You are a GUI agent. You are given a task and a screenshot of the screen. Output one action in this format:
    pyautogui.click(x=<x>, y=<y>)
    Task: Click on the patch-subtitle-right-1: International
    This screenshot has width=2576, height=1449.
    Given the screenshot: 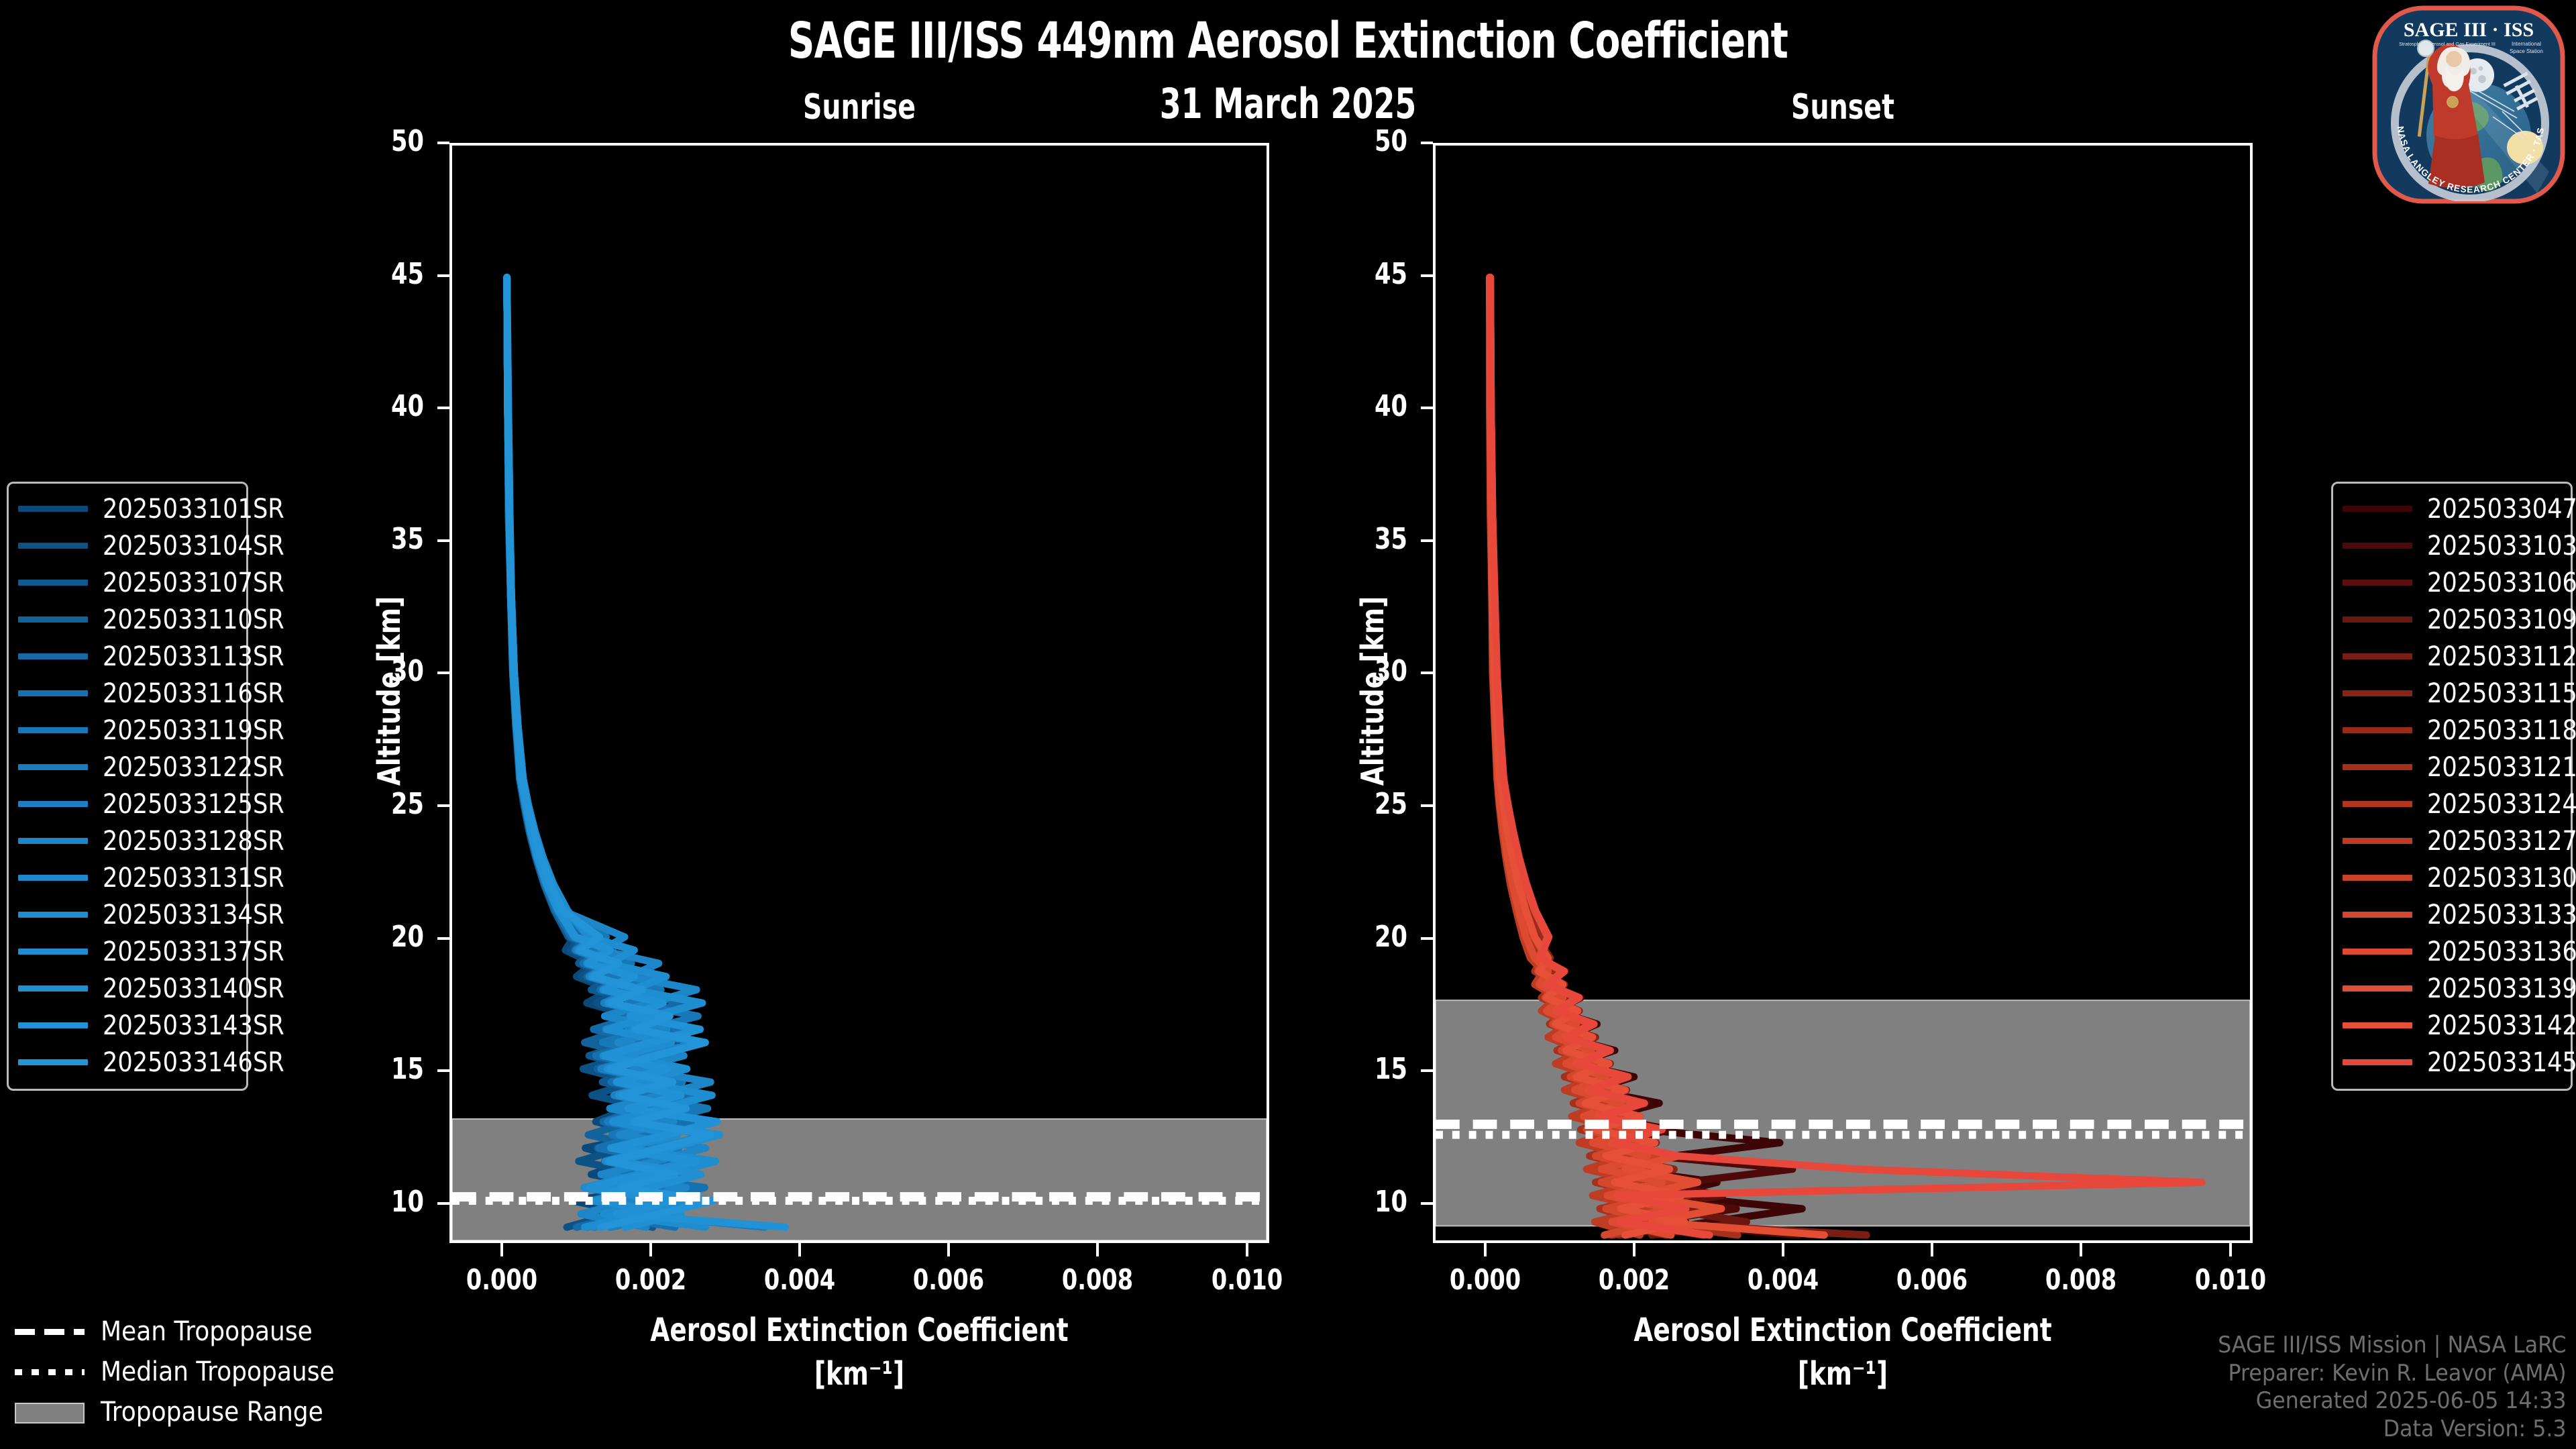 What is the action you would take?
    pyautogui.click(x=2526, y=44)
    